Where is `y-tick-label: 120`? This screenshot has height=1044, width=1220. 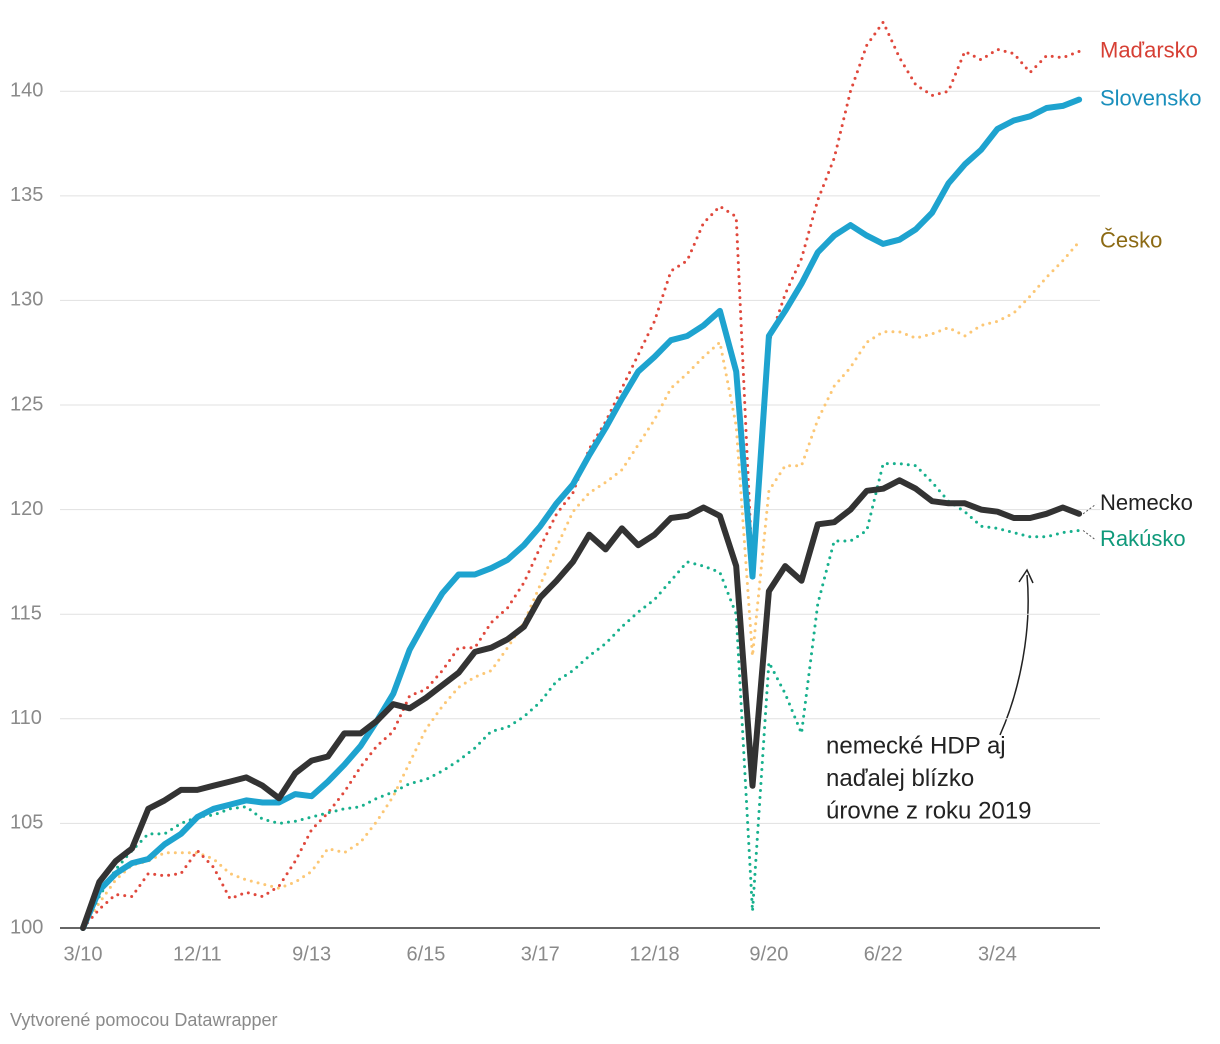 y-tick-label: 120 is located at coordinates (26, 509).